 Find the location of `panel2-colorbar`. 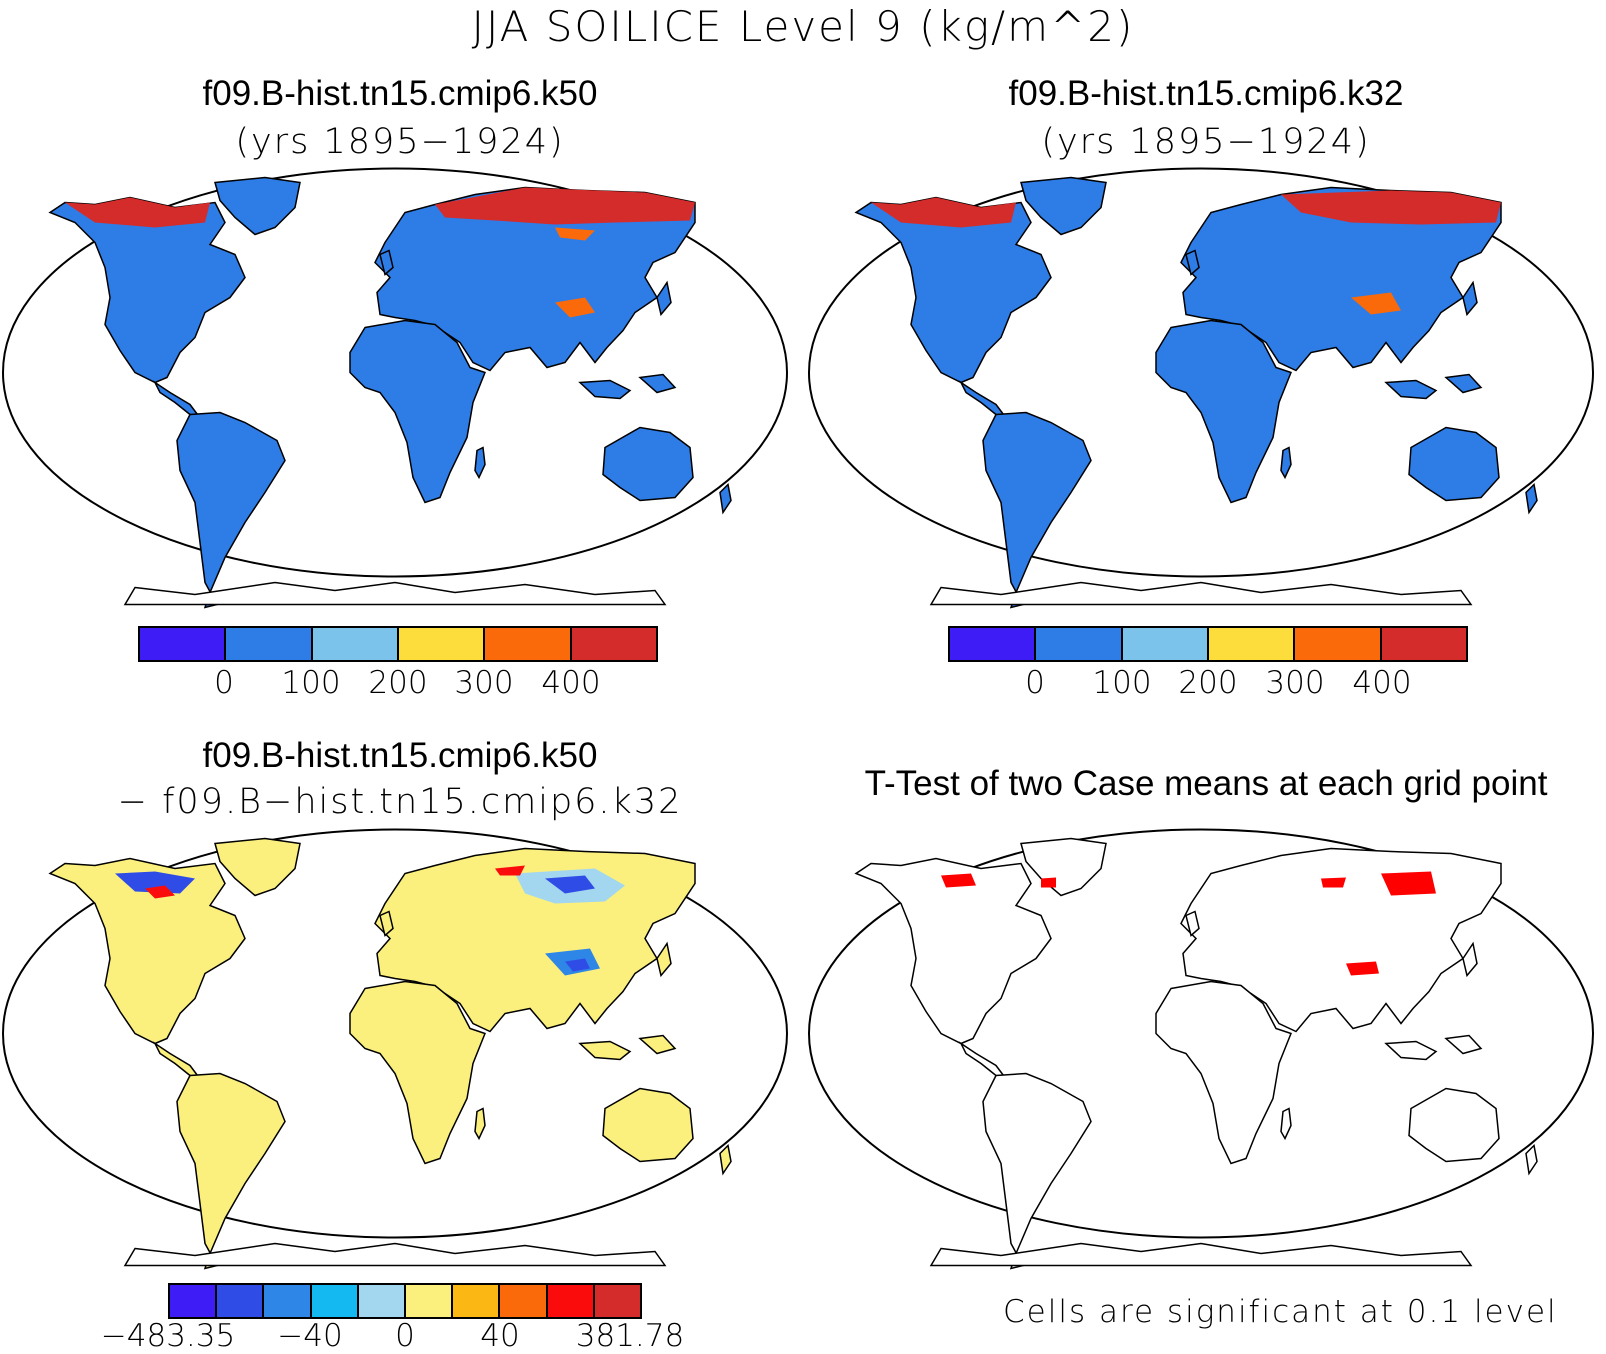

panel2-colorbar is located at coordinates (1208, 644).